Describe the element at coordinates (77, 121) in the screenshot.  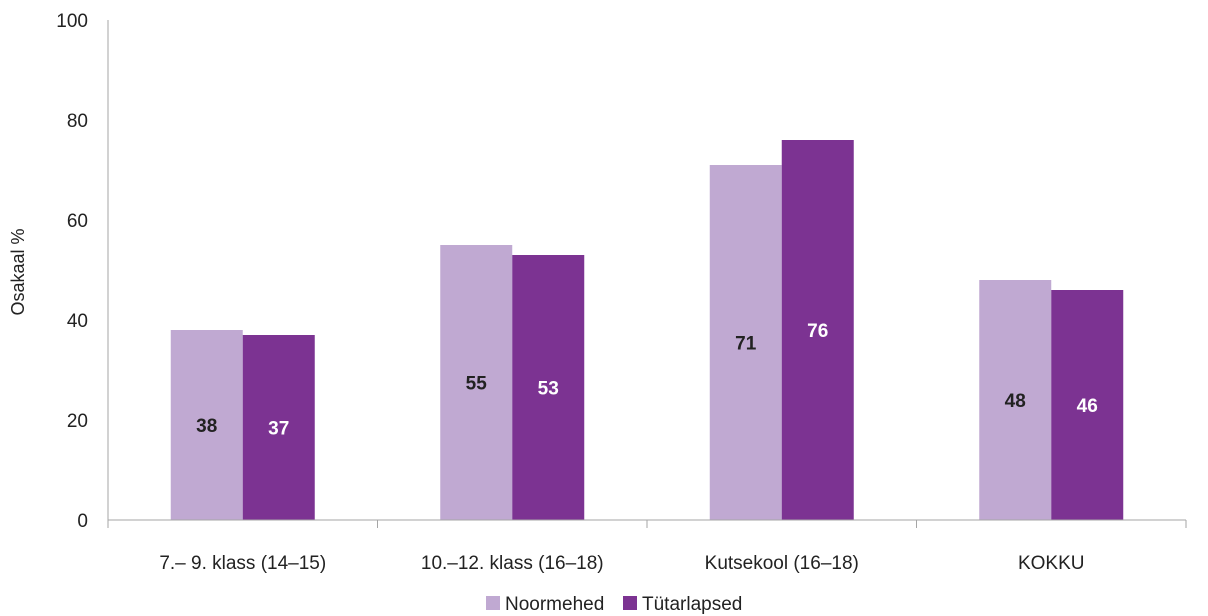
I see `y-tick-label: 80` at that location.